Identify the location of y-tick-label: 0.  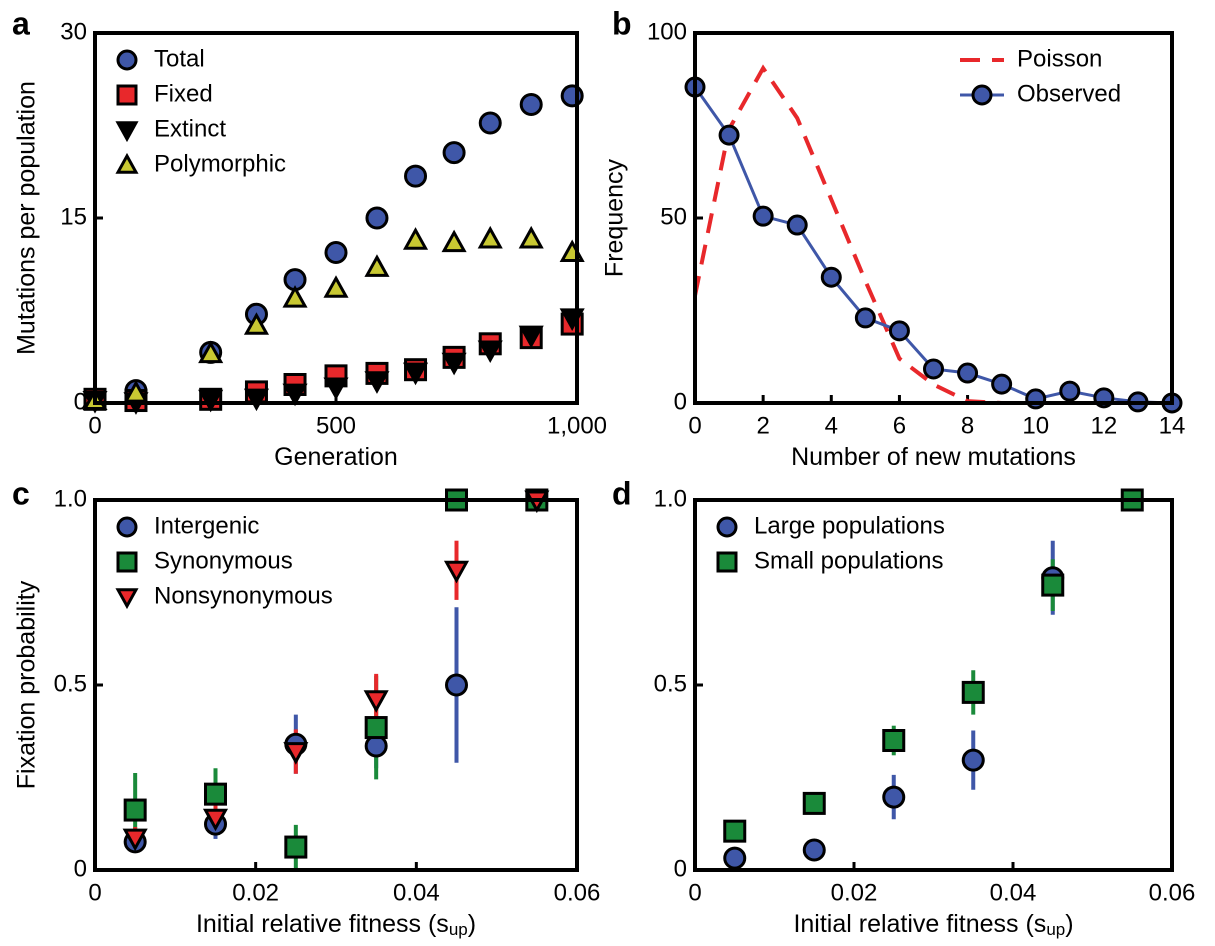
(680, 868).